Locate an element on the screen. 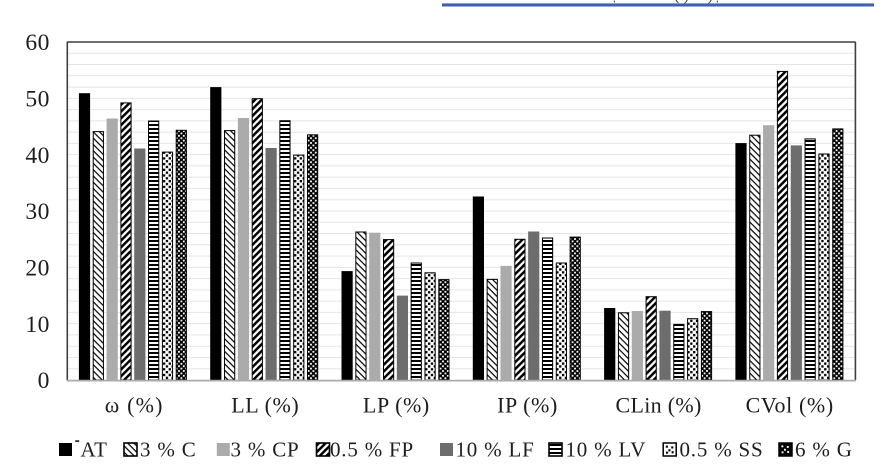 This screenshot has width=893, height=474. svg-text: LP (%) is located at coordinates (396, 404).